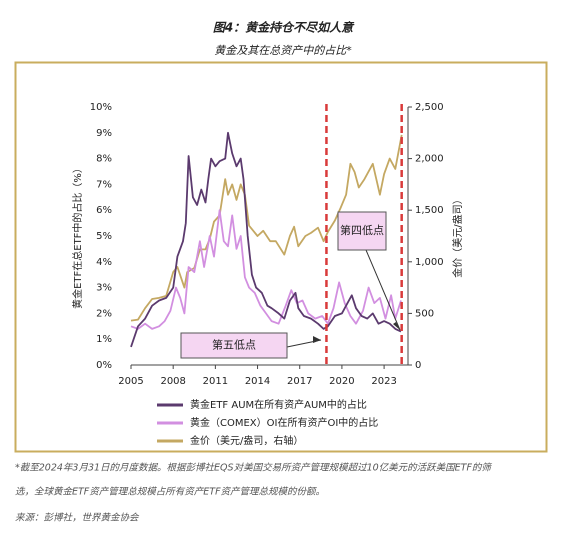 Image resolution: width=567 pixels, height=543 pixels. I want to click on x-tick-label: 2017, so click(299, 381).